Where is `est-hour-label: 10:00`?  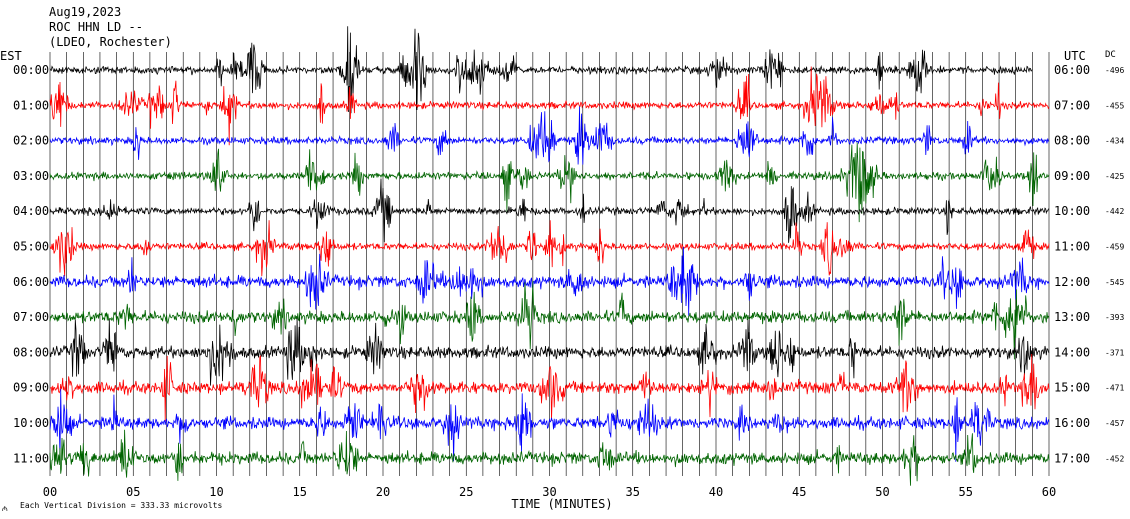
est-hour-label: 10:00 is located at coordinates (31, 423).